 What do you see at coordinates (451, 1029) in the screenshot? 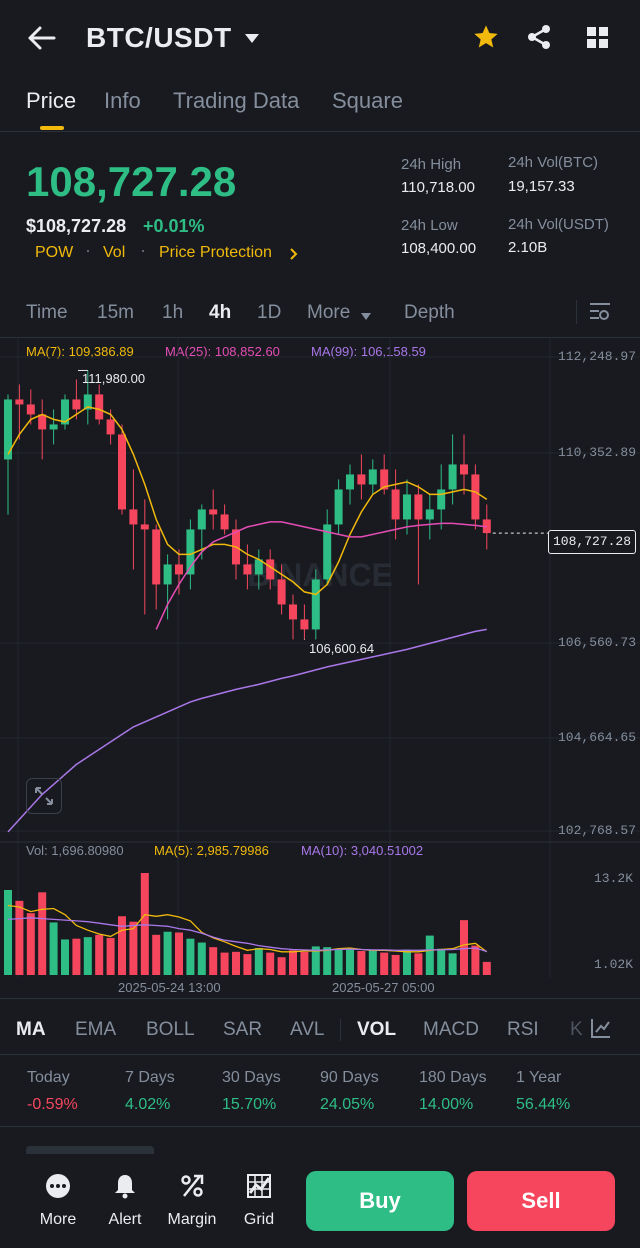
I see `indicator-macd: MACD` at bounding box center [451, 1029].